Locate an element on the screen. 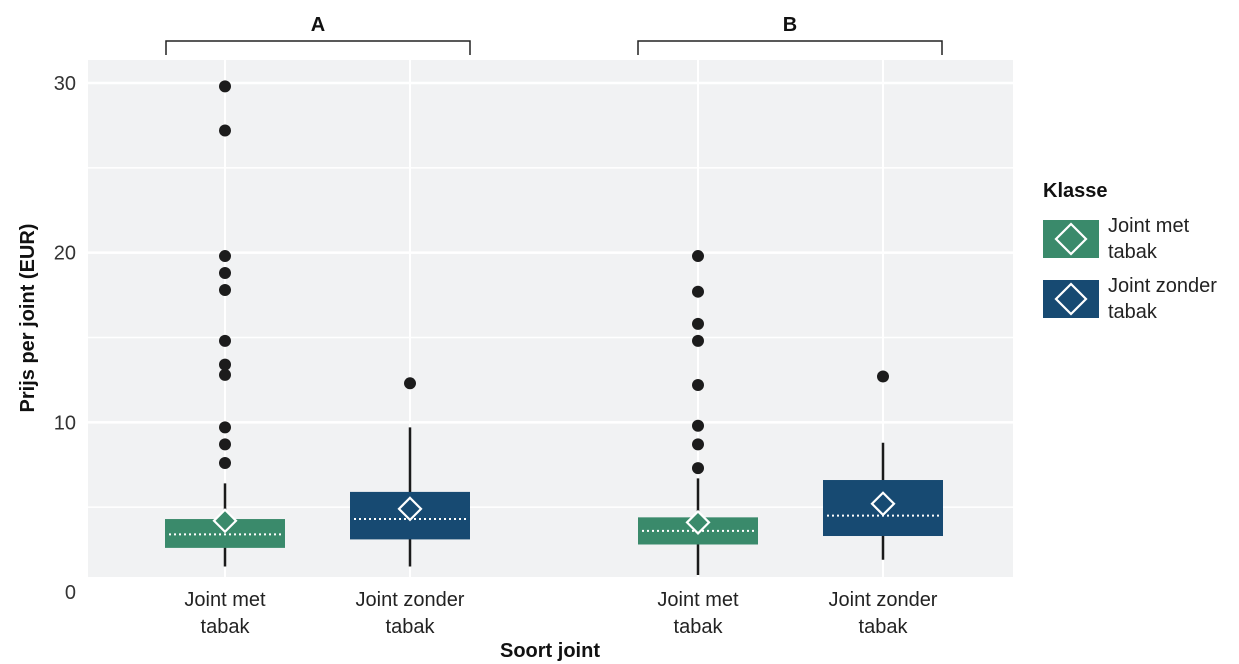 The image size is (1239, 664). legend-title: Klasse is located at coordinates (1075, 191).